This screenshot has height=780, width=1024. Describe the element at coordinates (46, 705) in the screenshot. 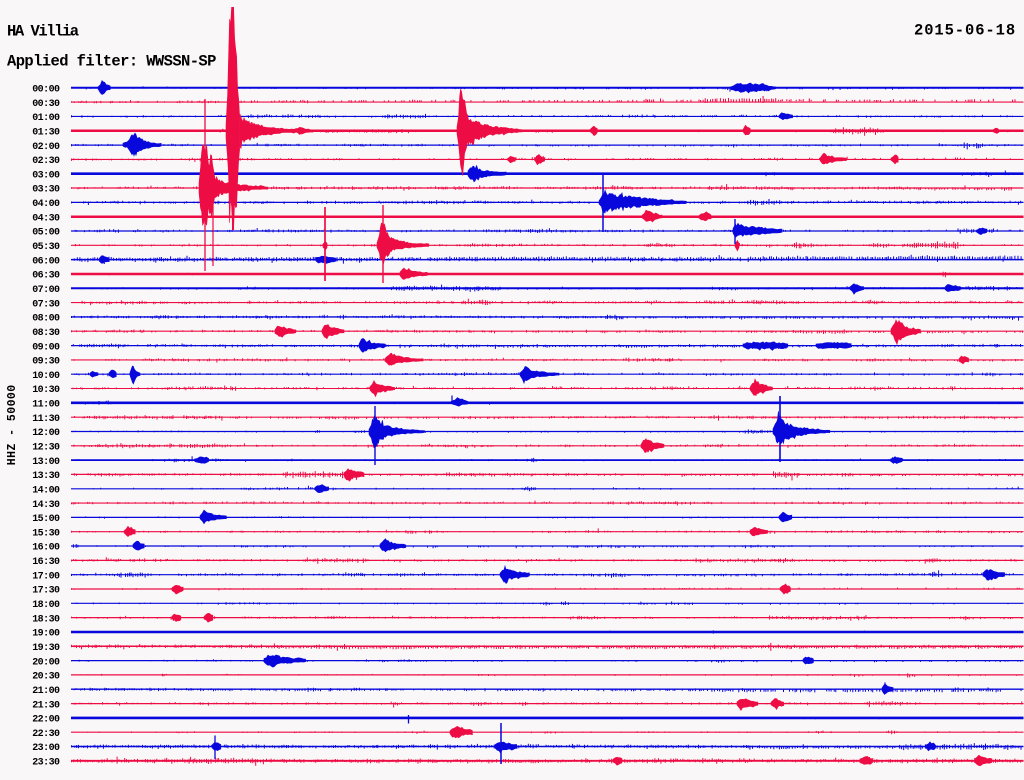

I see `svg-text: 21:30` at that location.